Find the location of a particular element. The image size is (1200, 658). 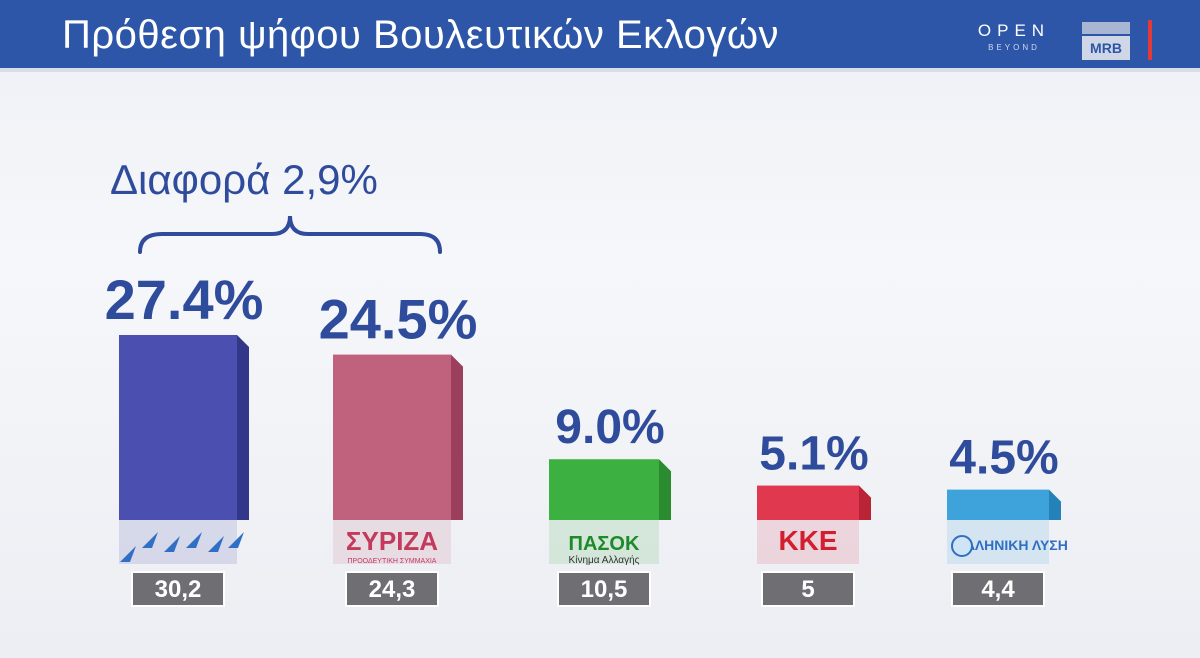

party-logo-text-1: ΣΥΡΙΖΑ is located at coordinates (392, 541).